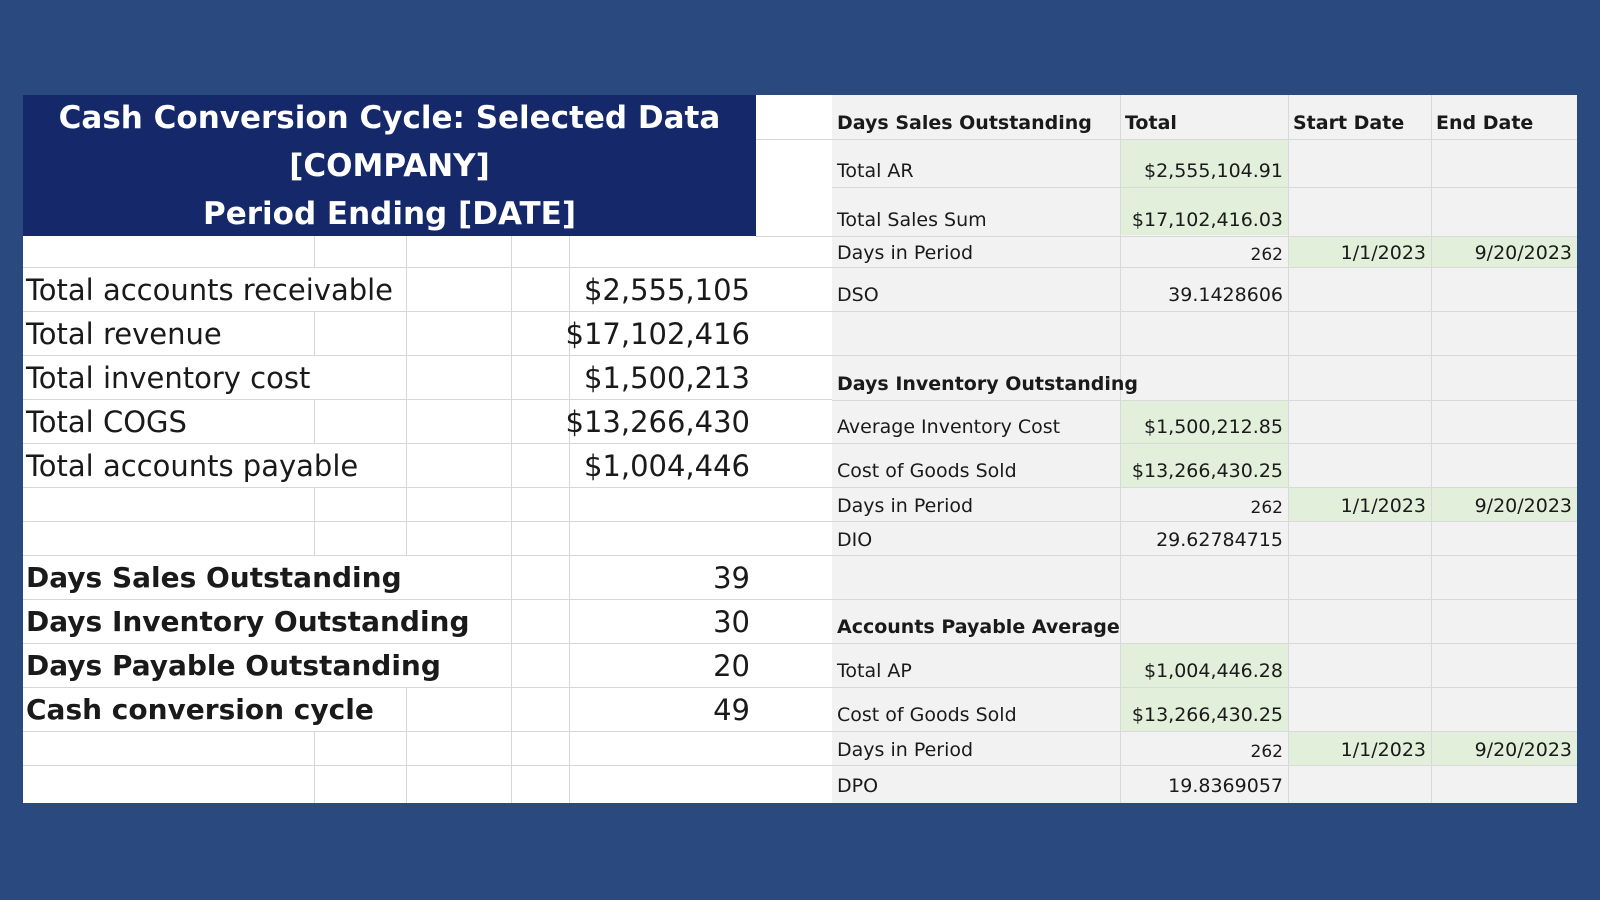 This screenshot has height=900, width=1600. I want to click on summary-label: Total accounts payable, so click(195, 465).